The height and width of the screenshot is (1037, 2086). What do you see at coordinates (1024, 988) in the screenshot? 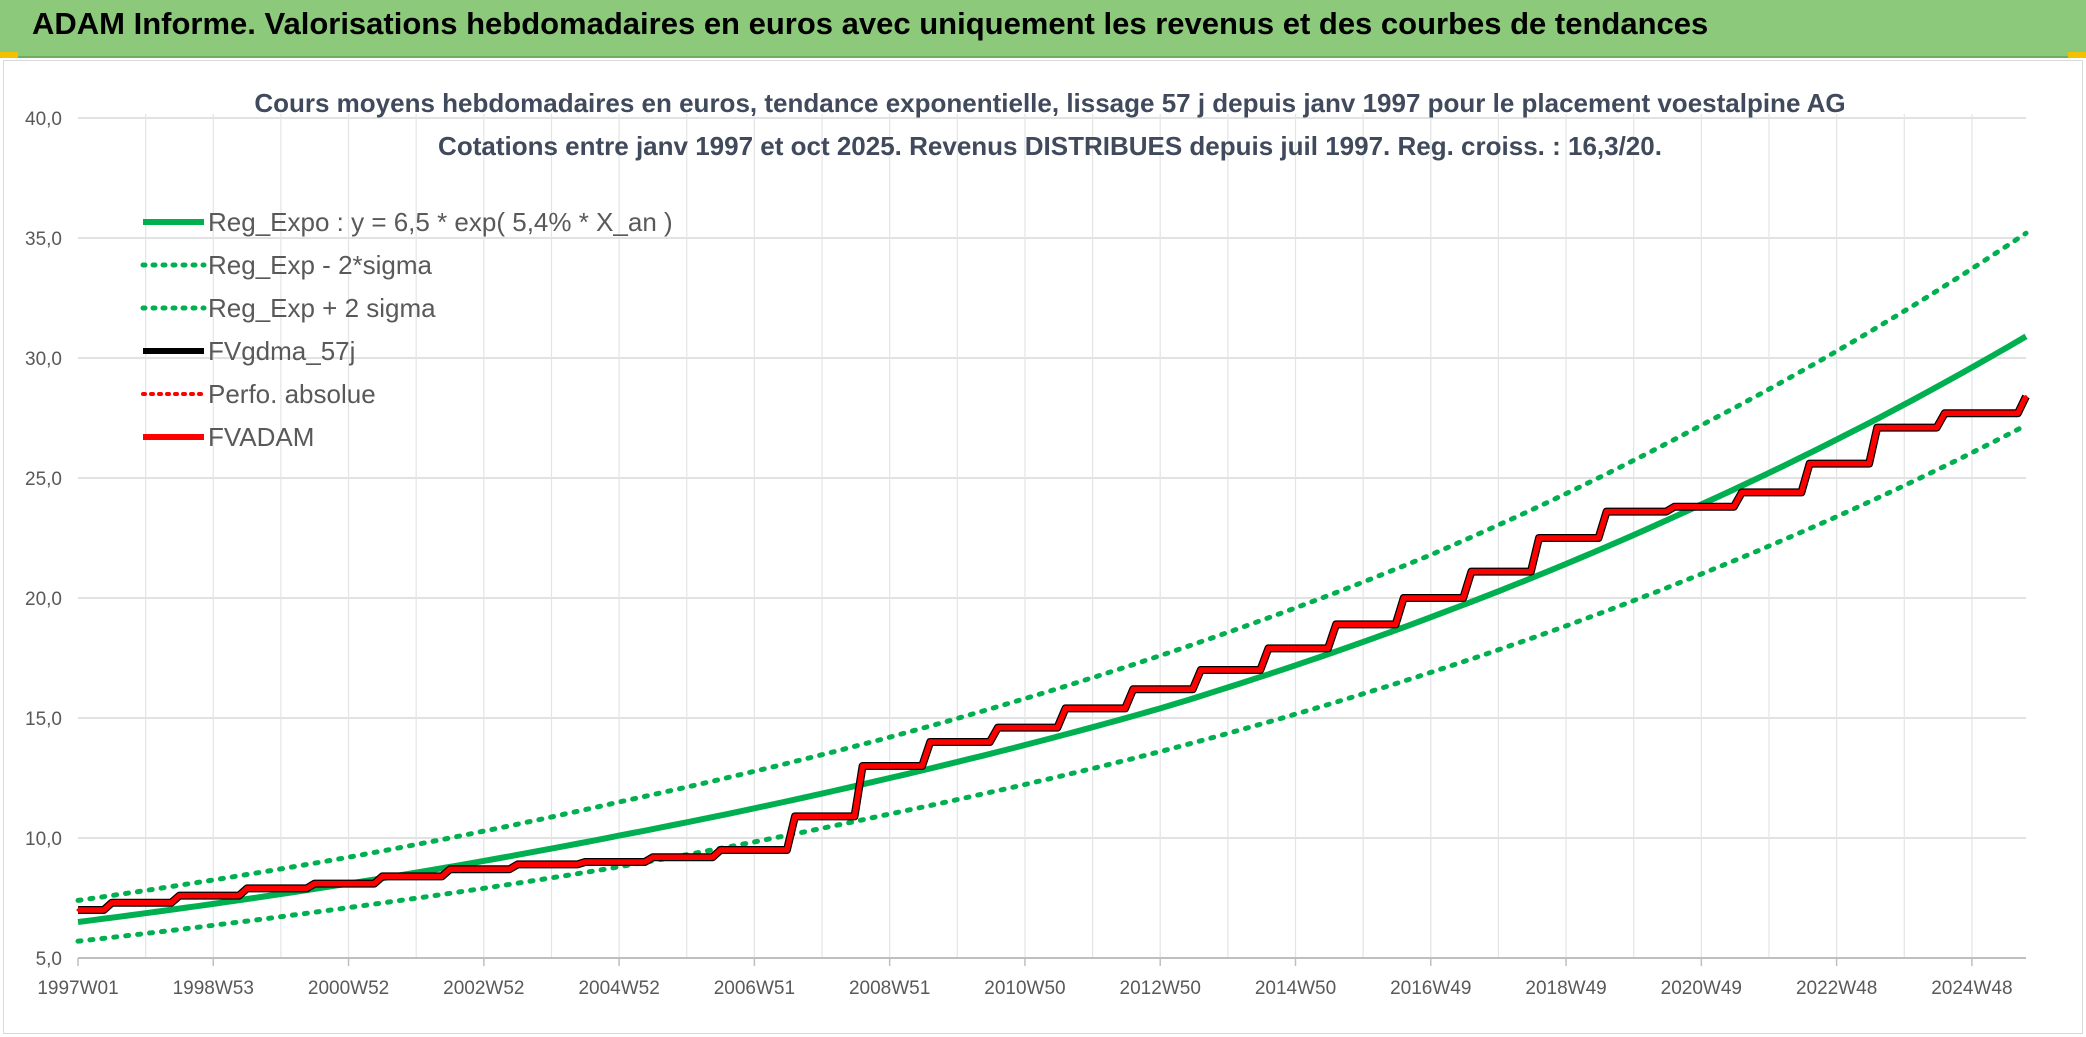
I see `x-tick-label: 2010W50` at bounding box center [1024, 988].